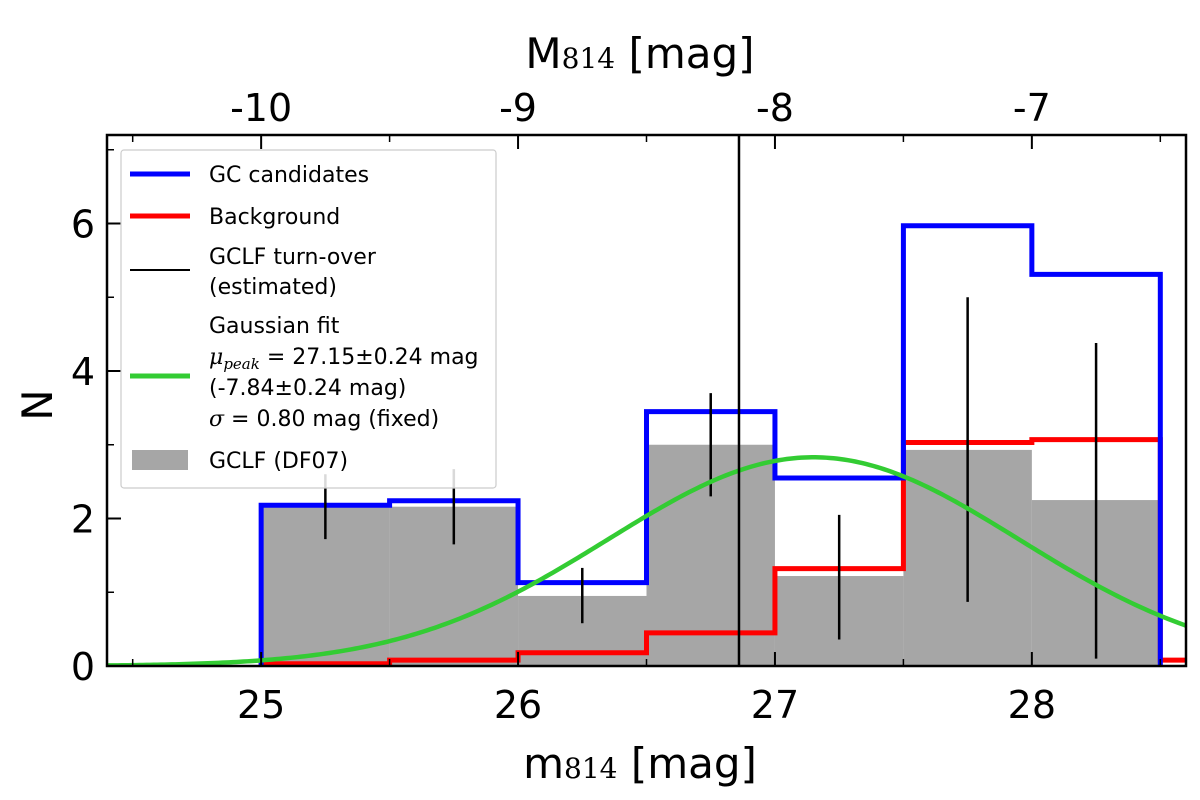 The height and width of the screenshot is (800, 1200). Describe the element at coordinates (83, 225) in the screenshot. I see `y-tick-label-3: 6` at that location.